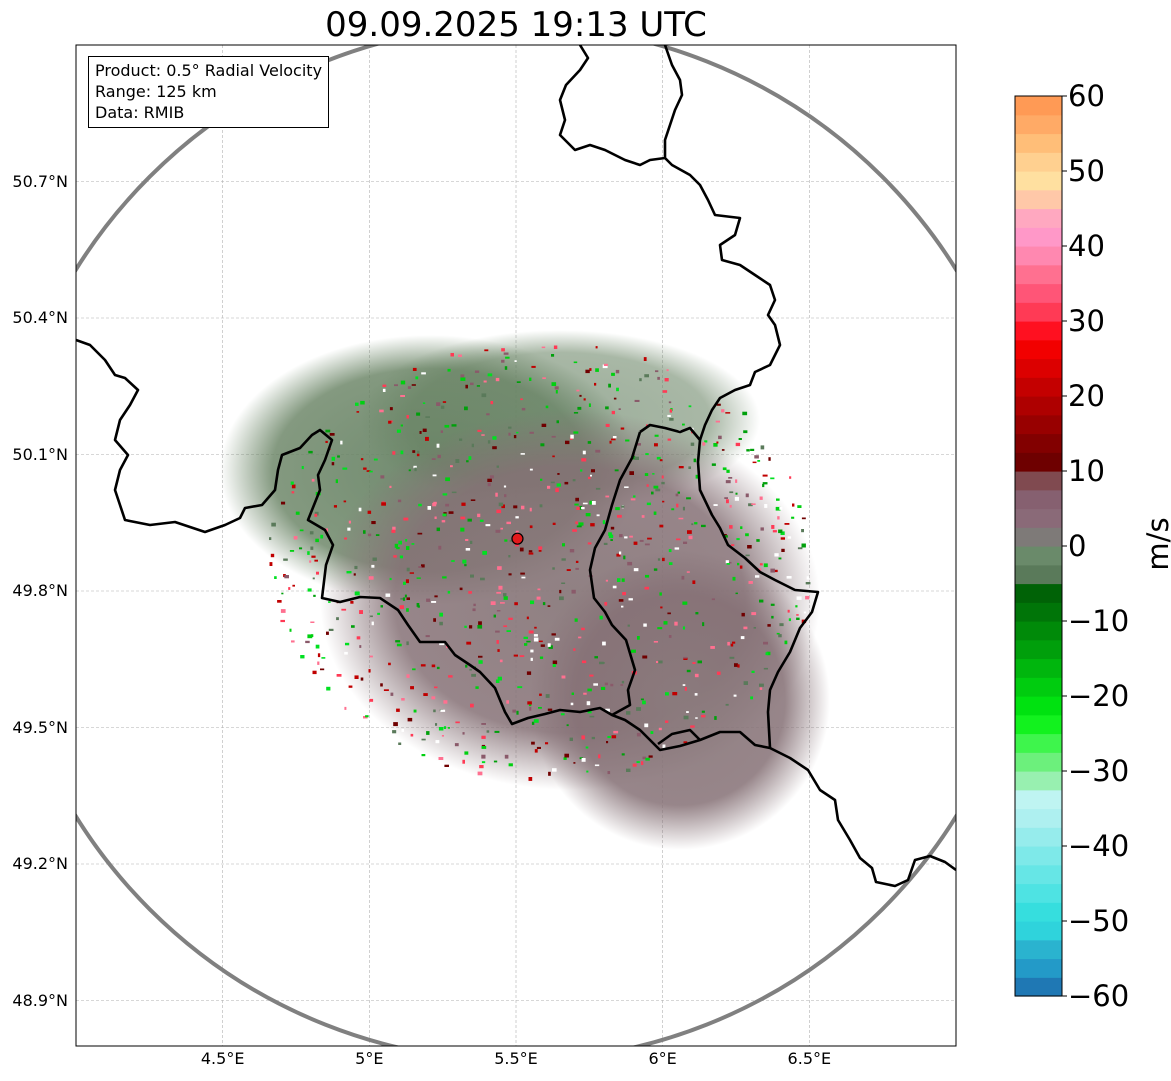 The height and width of the screenshot is (1081, 1171). I want to click on colorbar-tick-label: −50, so click(1099, 921).